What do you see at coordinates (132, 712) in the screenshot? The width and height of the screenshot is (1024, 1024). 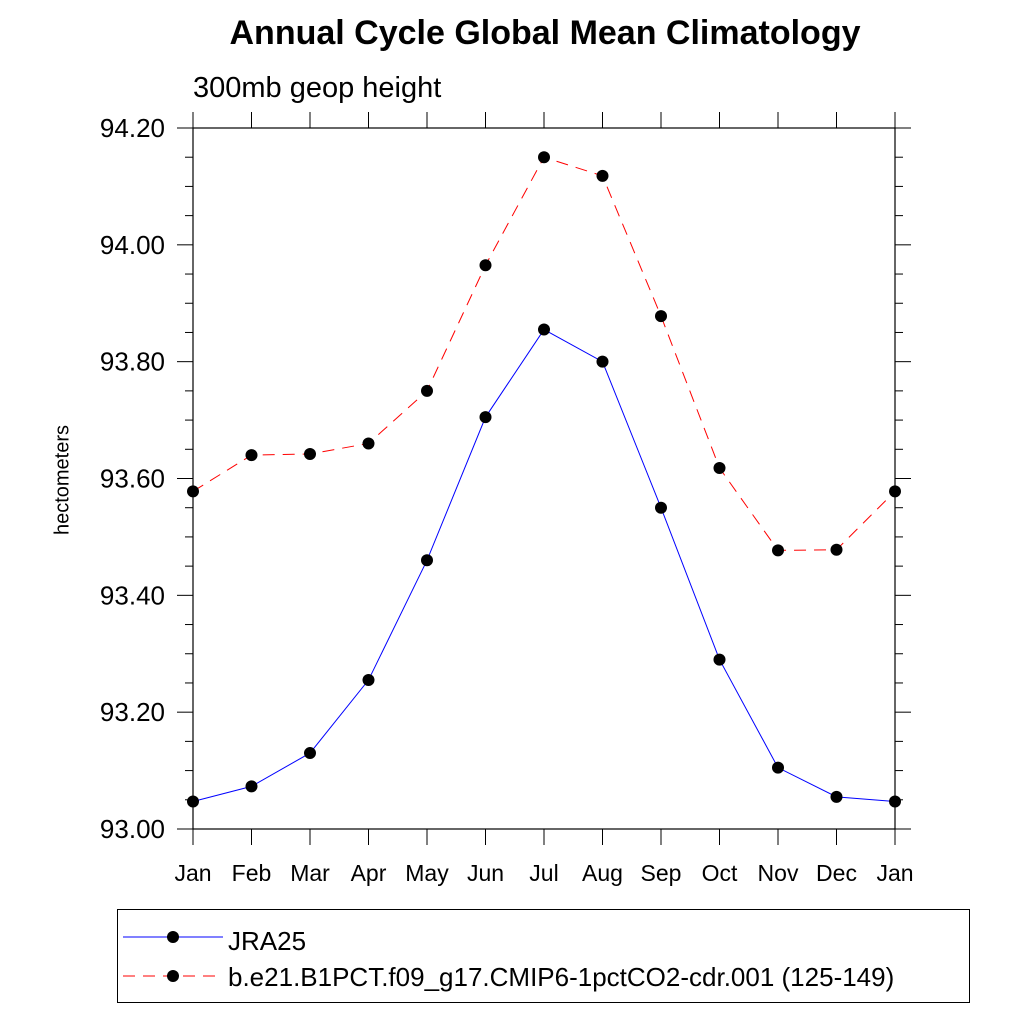 I see `y-tick-label: 93.20` at bounding box center [132, 712].